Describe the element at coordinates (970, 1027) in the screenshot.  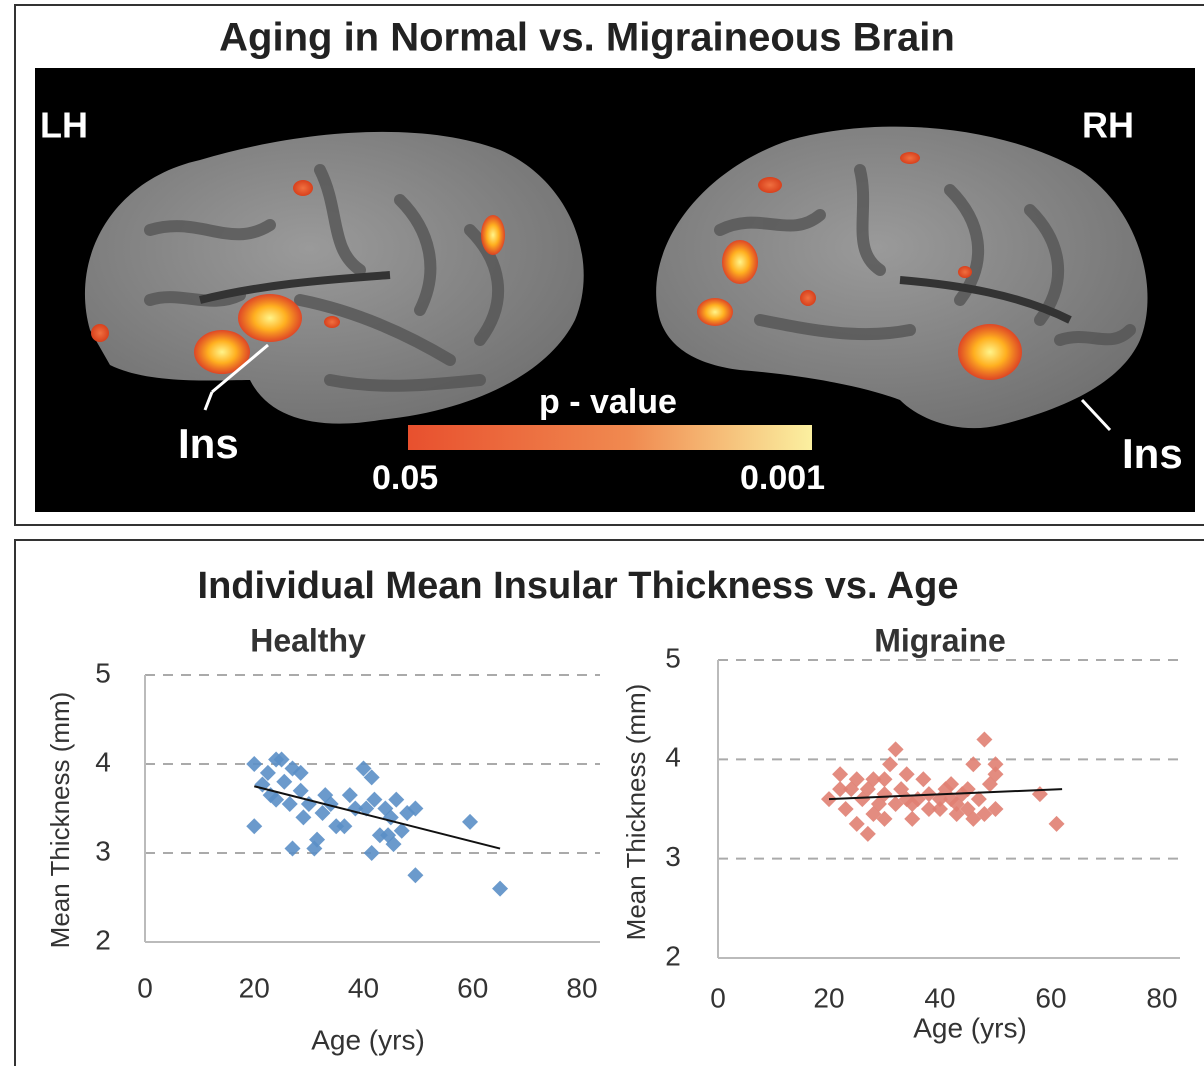
I see `x-axis-label: Age (yrs)` at that location.